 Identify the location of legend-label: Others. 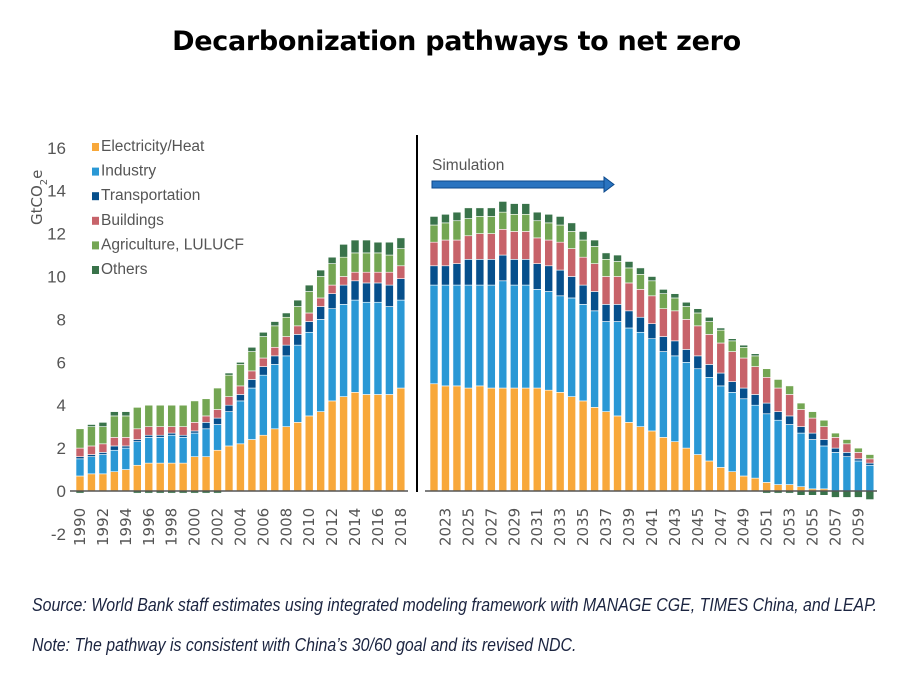
(124, 269).